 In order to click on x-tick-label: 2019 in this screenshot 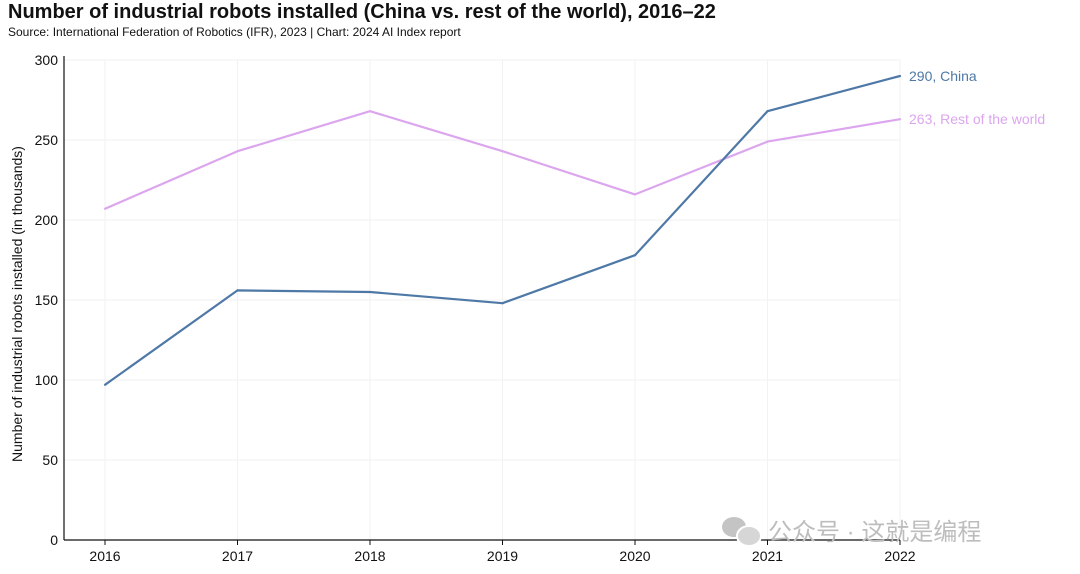, I will do `click(502, 556)`.